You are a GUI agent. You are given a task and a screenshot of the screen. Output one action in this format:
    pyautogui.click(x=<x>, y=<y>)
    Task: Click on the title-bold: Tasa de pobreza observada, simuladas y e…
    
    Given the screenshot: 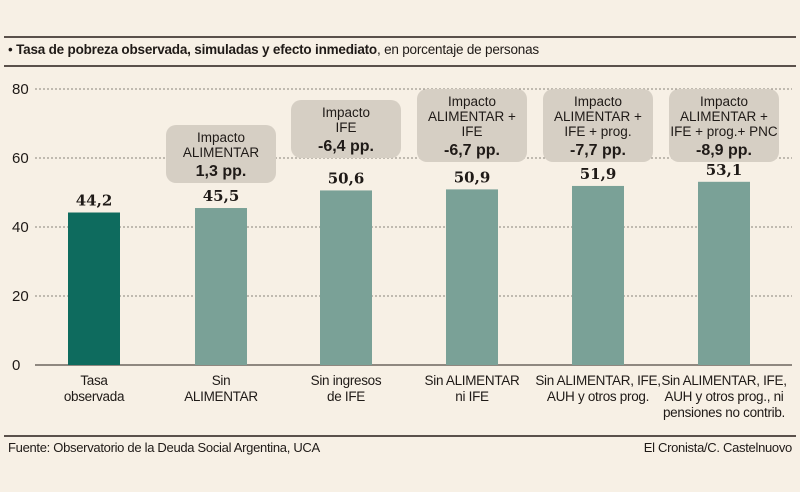 What is the action you would take?
    pyautogui.click(x=196, y=49)
    